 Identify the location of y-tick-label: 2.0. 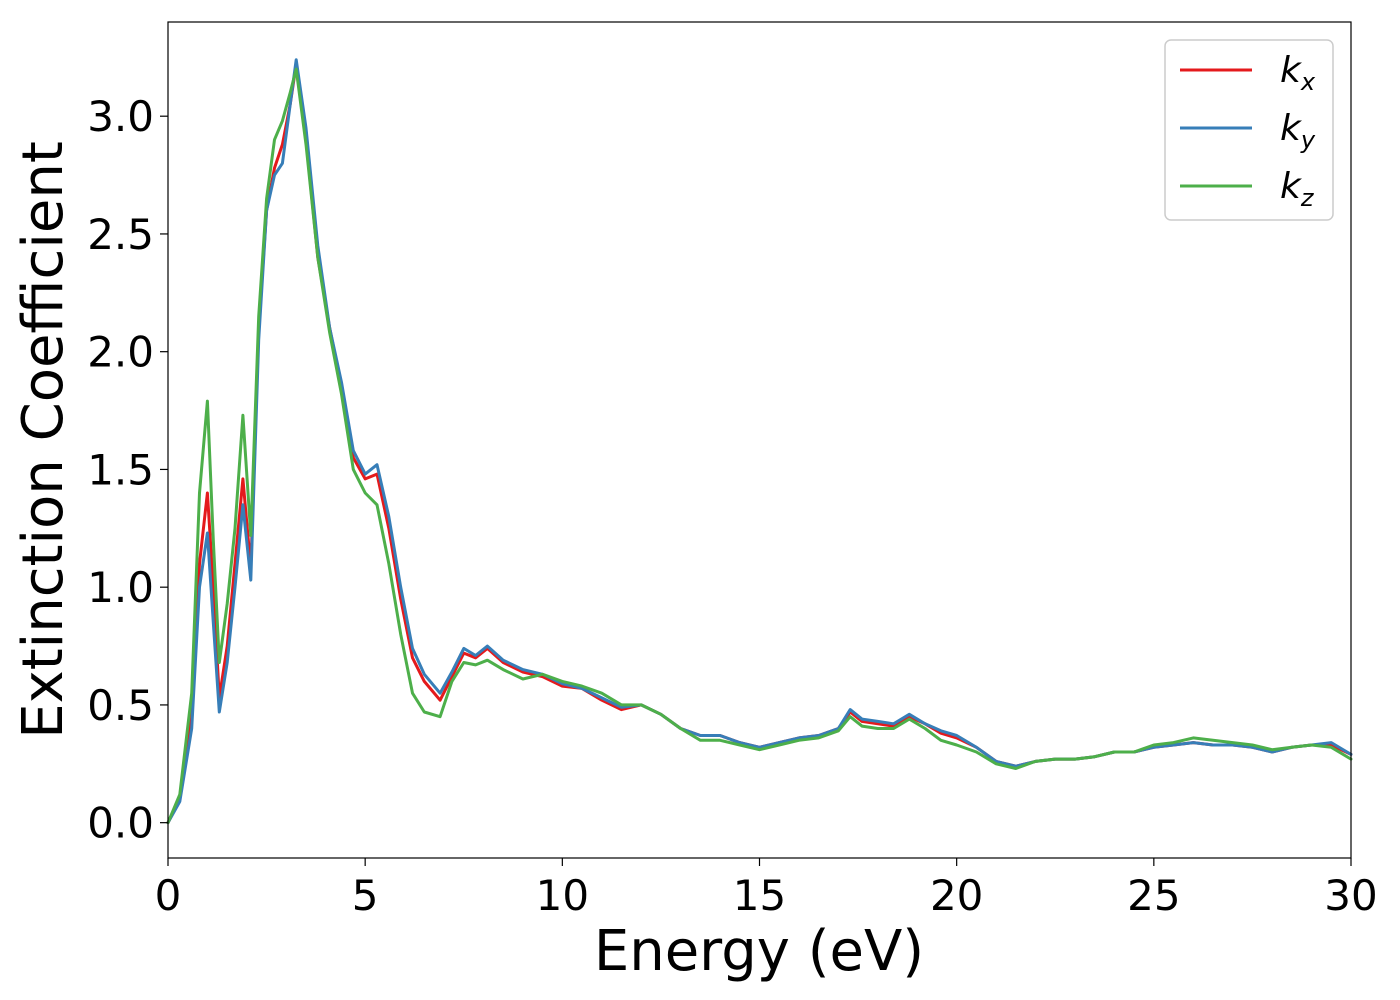
(120, 352).